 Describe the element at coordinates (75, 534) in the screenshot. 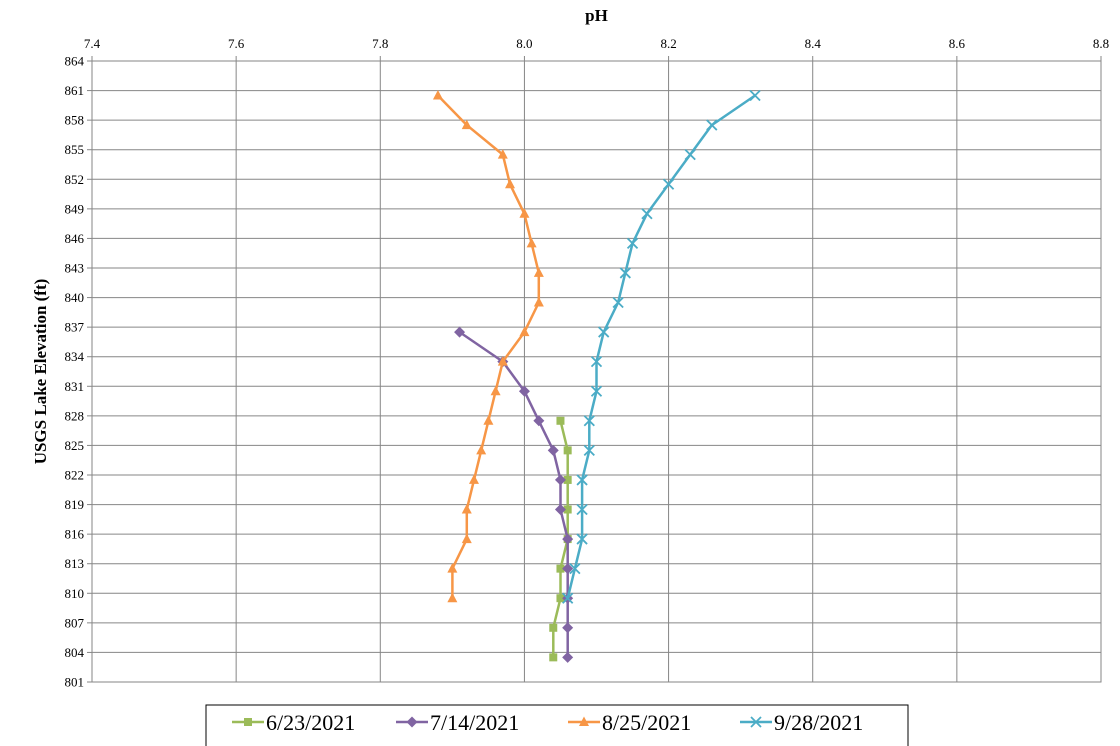

I see `y-tick-label: 816` at that location.